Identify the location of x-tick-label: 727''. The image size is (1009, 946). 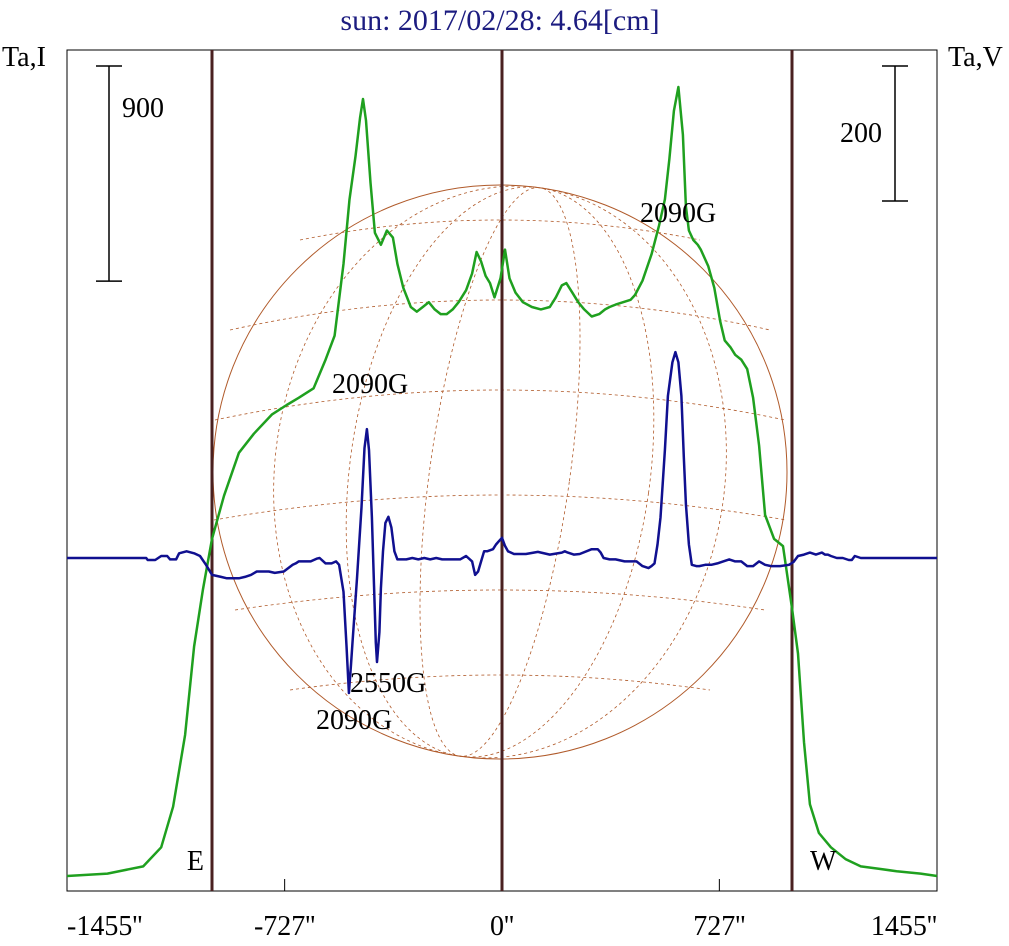
(719, 926).